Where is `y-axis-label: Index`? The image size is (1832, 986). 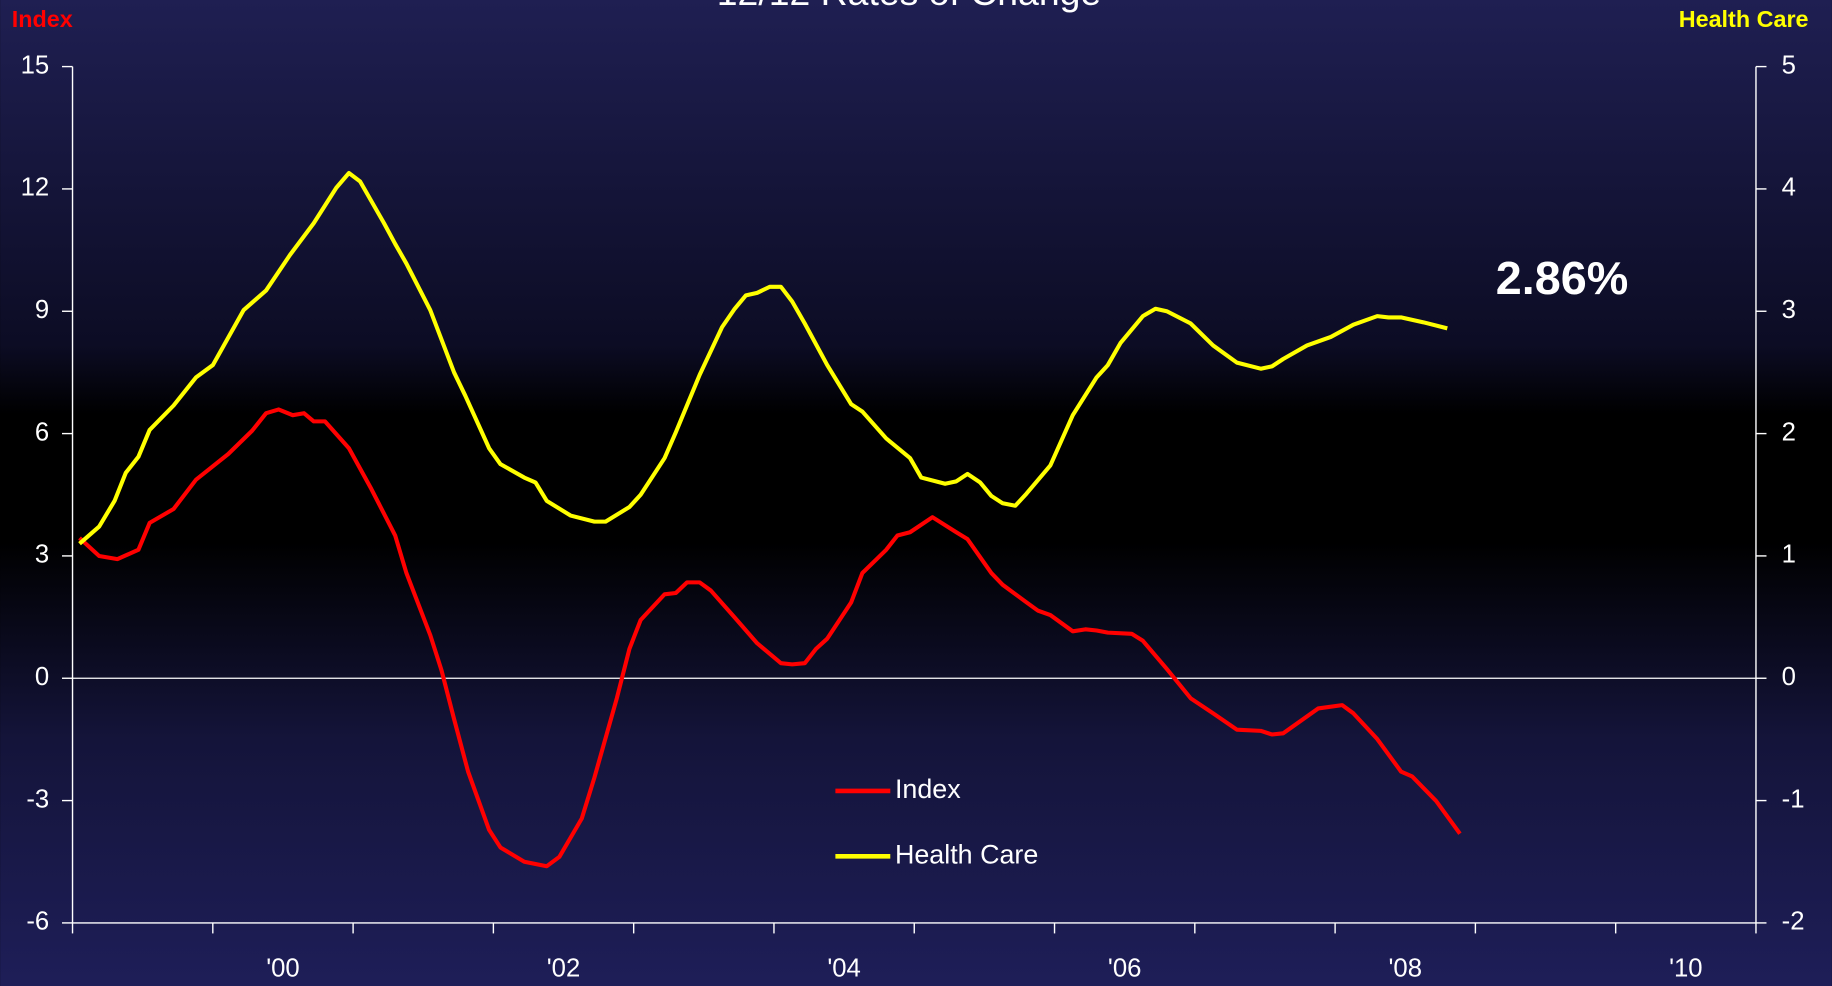
y-axis-label: Index is located at coordinates (42, 19).